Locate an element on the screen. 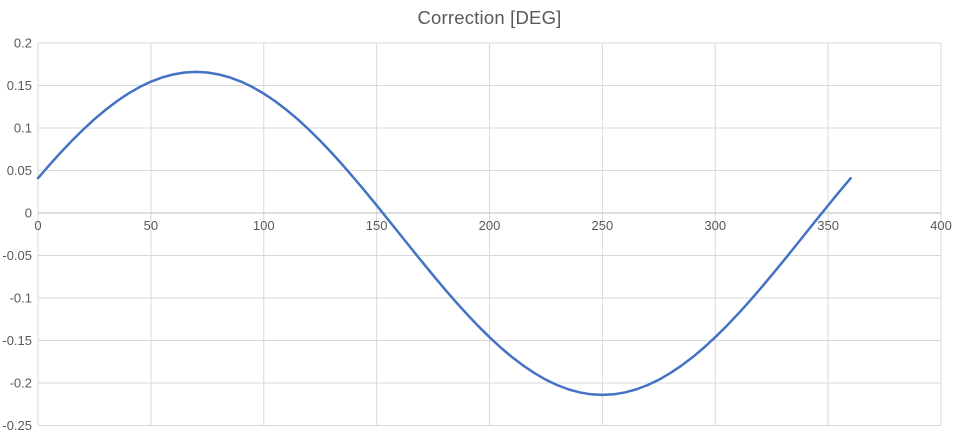 The width and height of the screenshot is (958, 442). y-tick-label: 0 is located at coordinates (28, 213).